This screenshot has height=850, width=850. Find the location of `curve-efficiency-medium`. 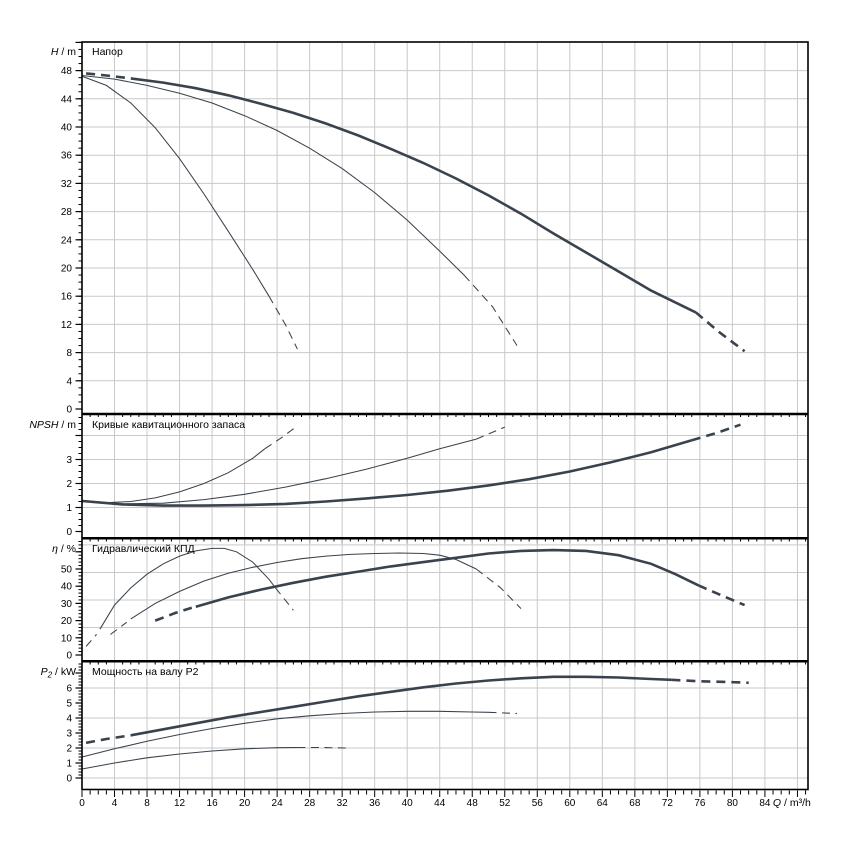

curve-efficiency-medium is located at coordinates (303, 586).